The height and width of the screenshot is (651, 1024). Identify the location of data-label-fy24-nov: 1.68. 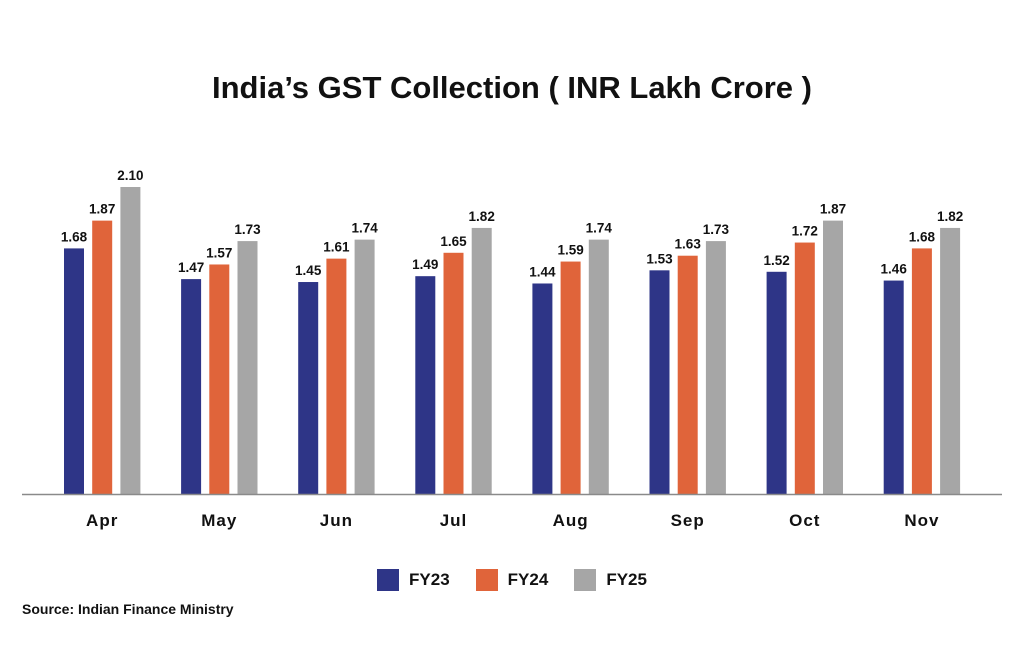
(922, 236).